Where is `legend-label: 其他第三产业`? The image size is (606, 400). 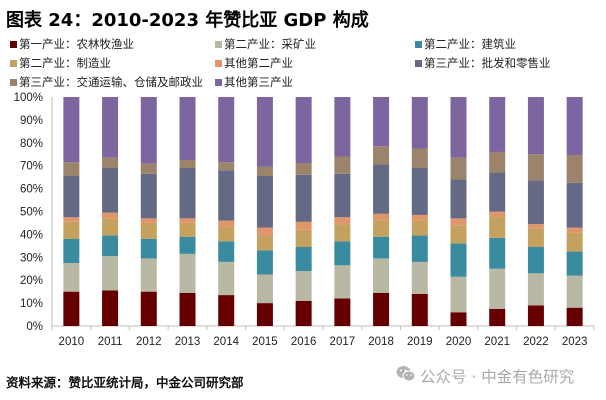
legend-label: 其他第三产业 is located at coordinates (258, 82).